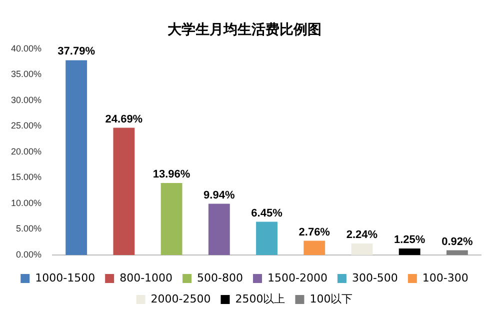 The width and height of the screenshot is (499, 323). Describe the element at coordinates (171, 174) in the screenshot. I see `data-label: 13.96%` at that location.